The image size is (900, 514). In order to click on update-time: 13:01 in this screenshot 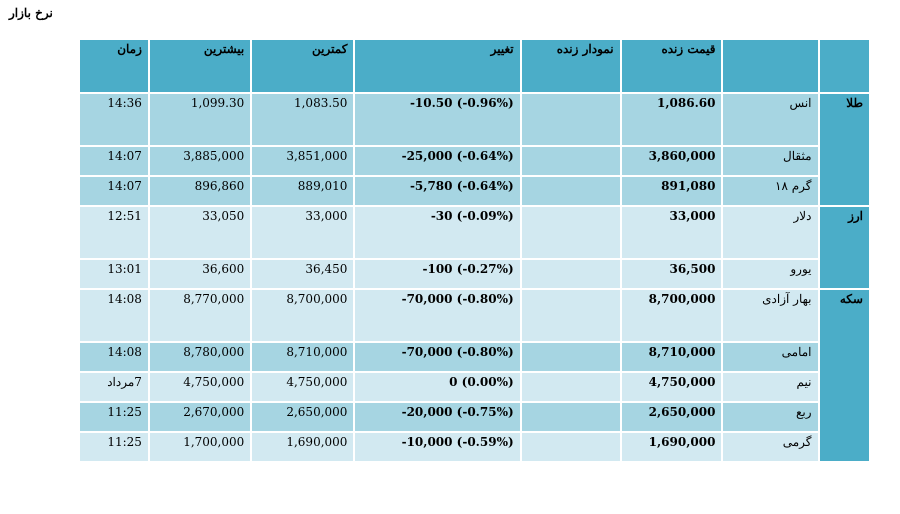, I will do `click(114, 274)`.